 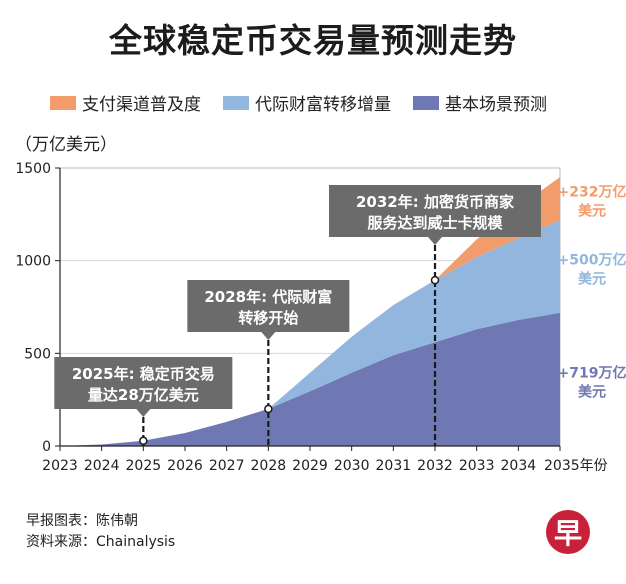 What do you see at coordinates (60, 466) in the screenshot?
I see `x-tick-label: 2023` at bounding box center [60, 466].